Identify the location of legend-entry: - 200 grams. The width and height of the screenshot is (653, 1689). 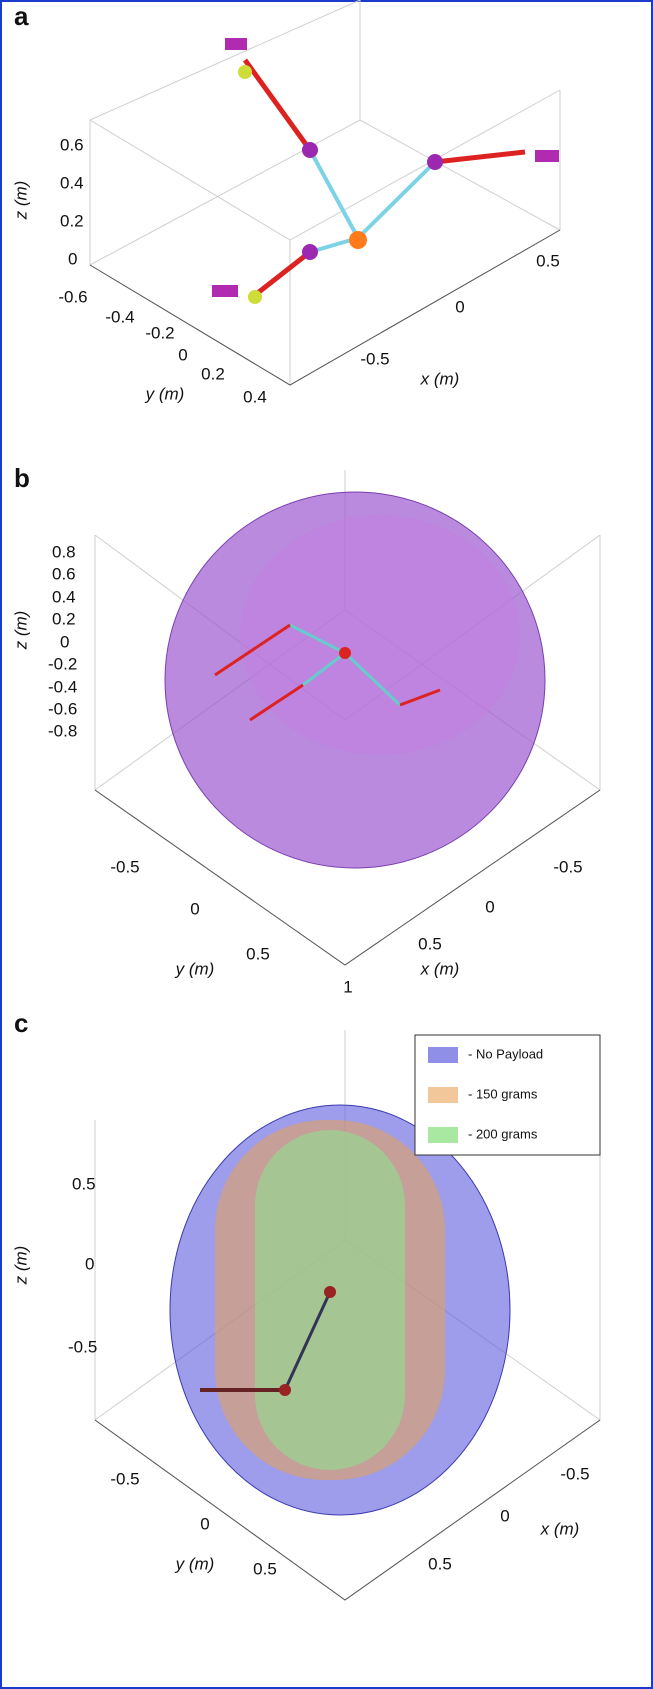
(503, 1133).